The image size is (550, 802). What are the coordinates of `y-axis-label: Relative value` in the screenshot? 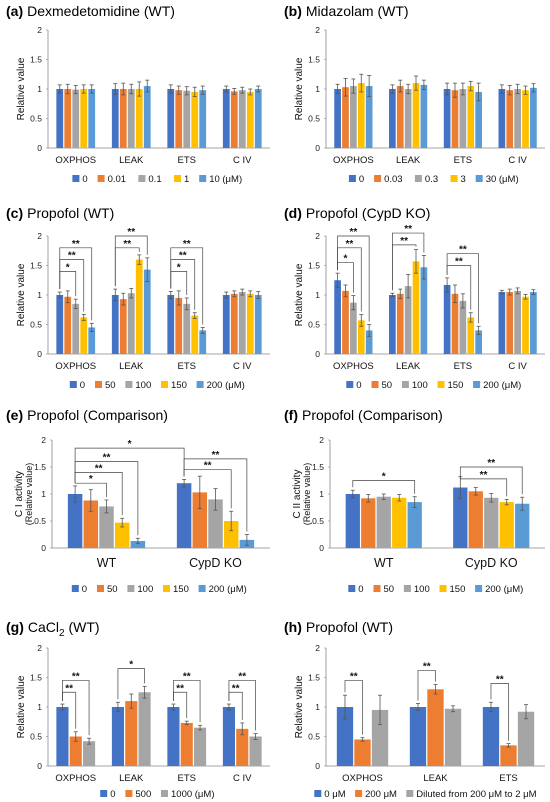 It's located at (21, 88).